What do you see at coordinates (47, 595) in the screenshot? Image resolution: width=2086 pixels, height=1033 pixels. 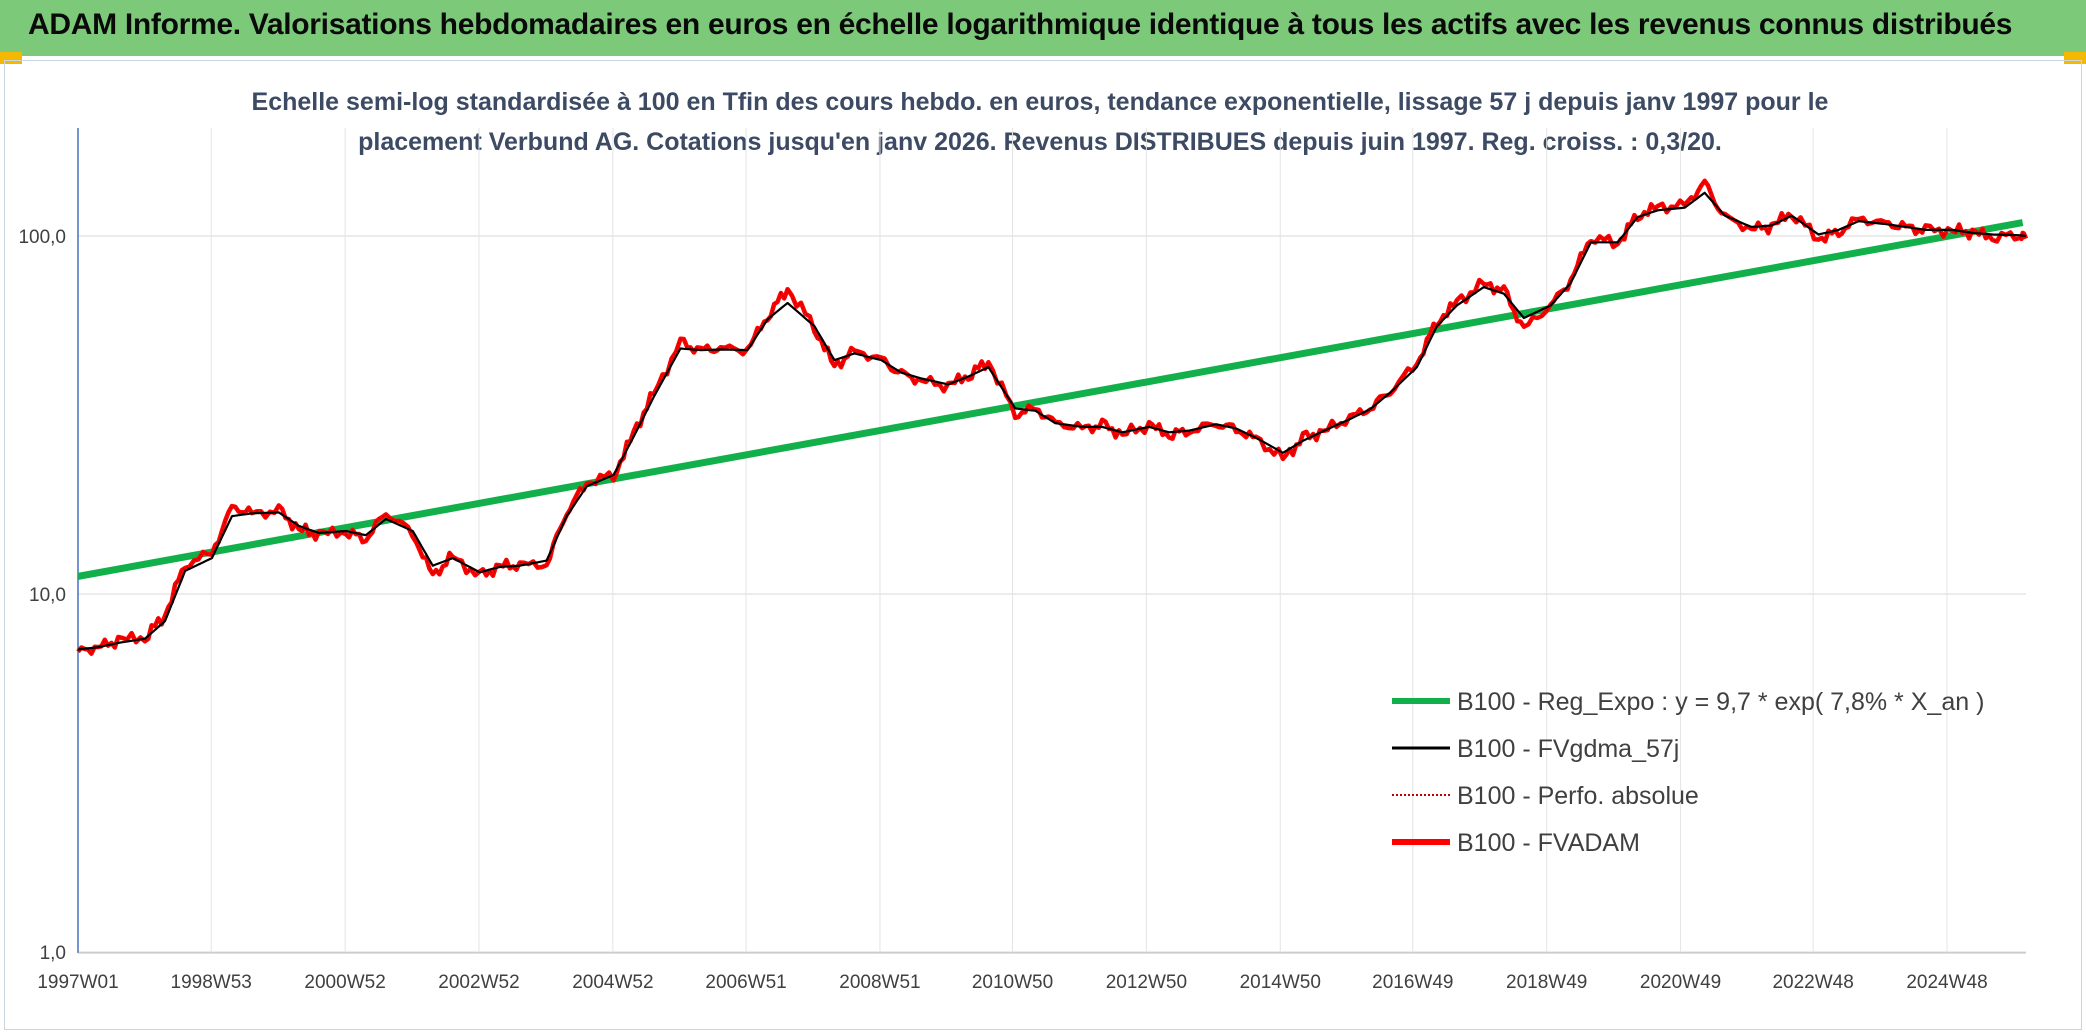 I see `y-tick-label: 10,0` at bounding box center [47, 595].